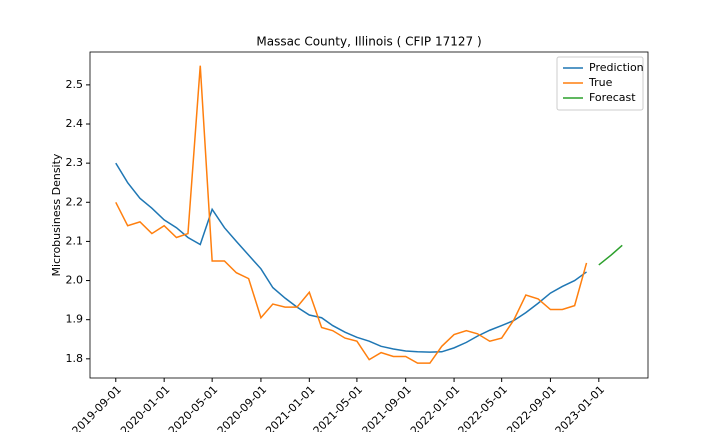  What do you see at coordinates (612, 97) in the screenshot?
I see `legend-label: Forecast` at bounding box center [612, 97].